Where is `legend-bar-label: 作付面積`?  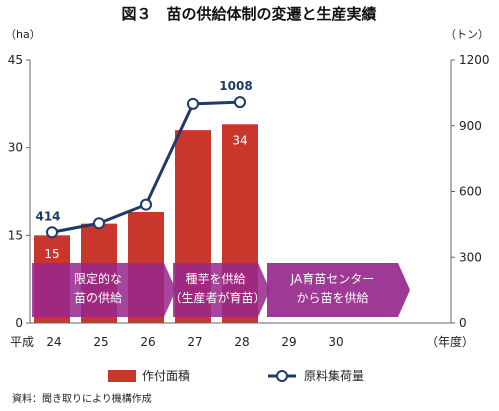 legend-bar-label: 作付面積 is located at coordinates (166, 375).